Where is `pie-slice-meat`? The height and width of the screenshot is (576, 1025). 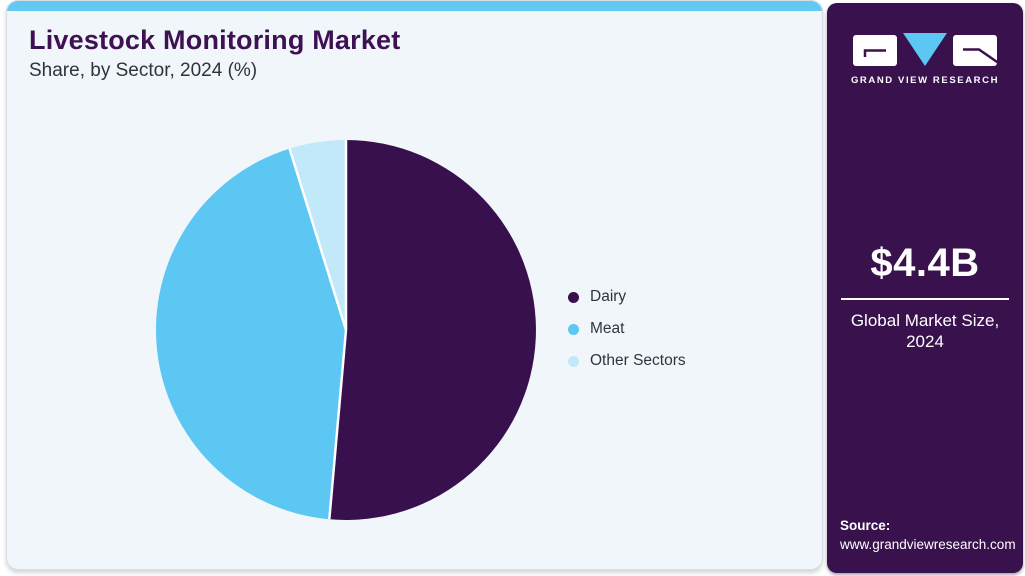 pie-slice-meat is located at coordinates (250, 334).